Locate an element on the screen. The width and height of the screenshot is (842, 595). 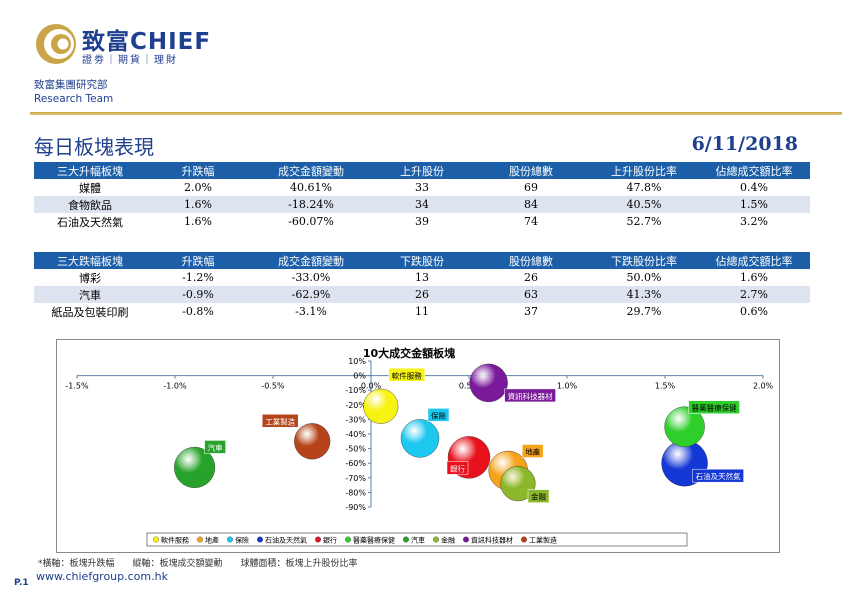
table-row: 食物飲品 1.6% -18.24% 34 84 40.5% 1.5% is located at coordinates (422, 204).